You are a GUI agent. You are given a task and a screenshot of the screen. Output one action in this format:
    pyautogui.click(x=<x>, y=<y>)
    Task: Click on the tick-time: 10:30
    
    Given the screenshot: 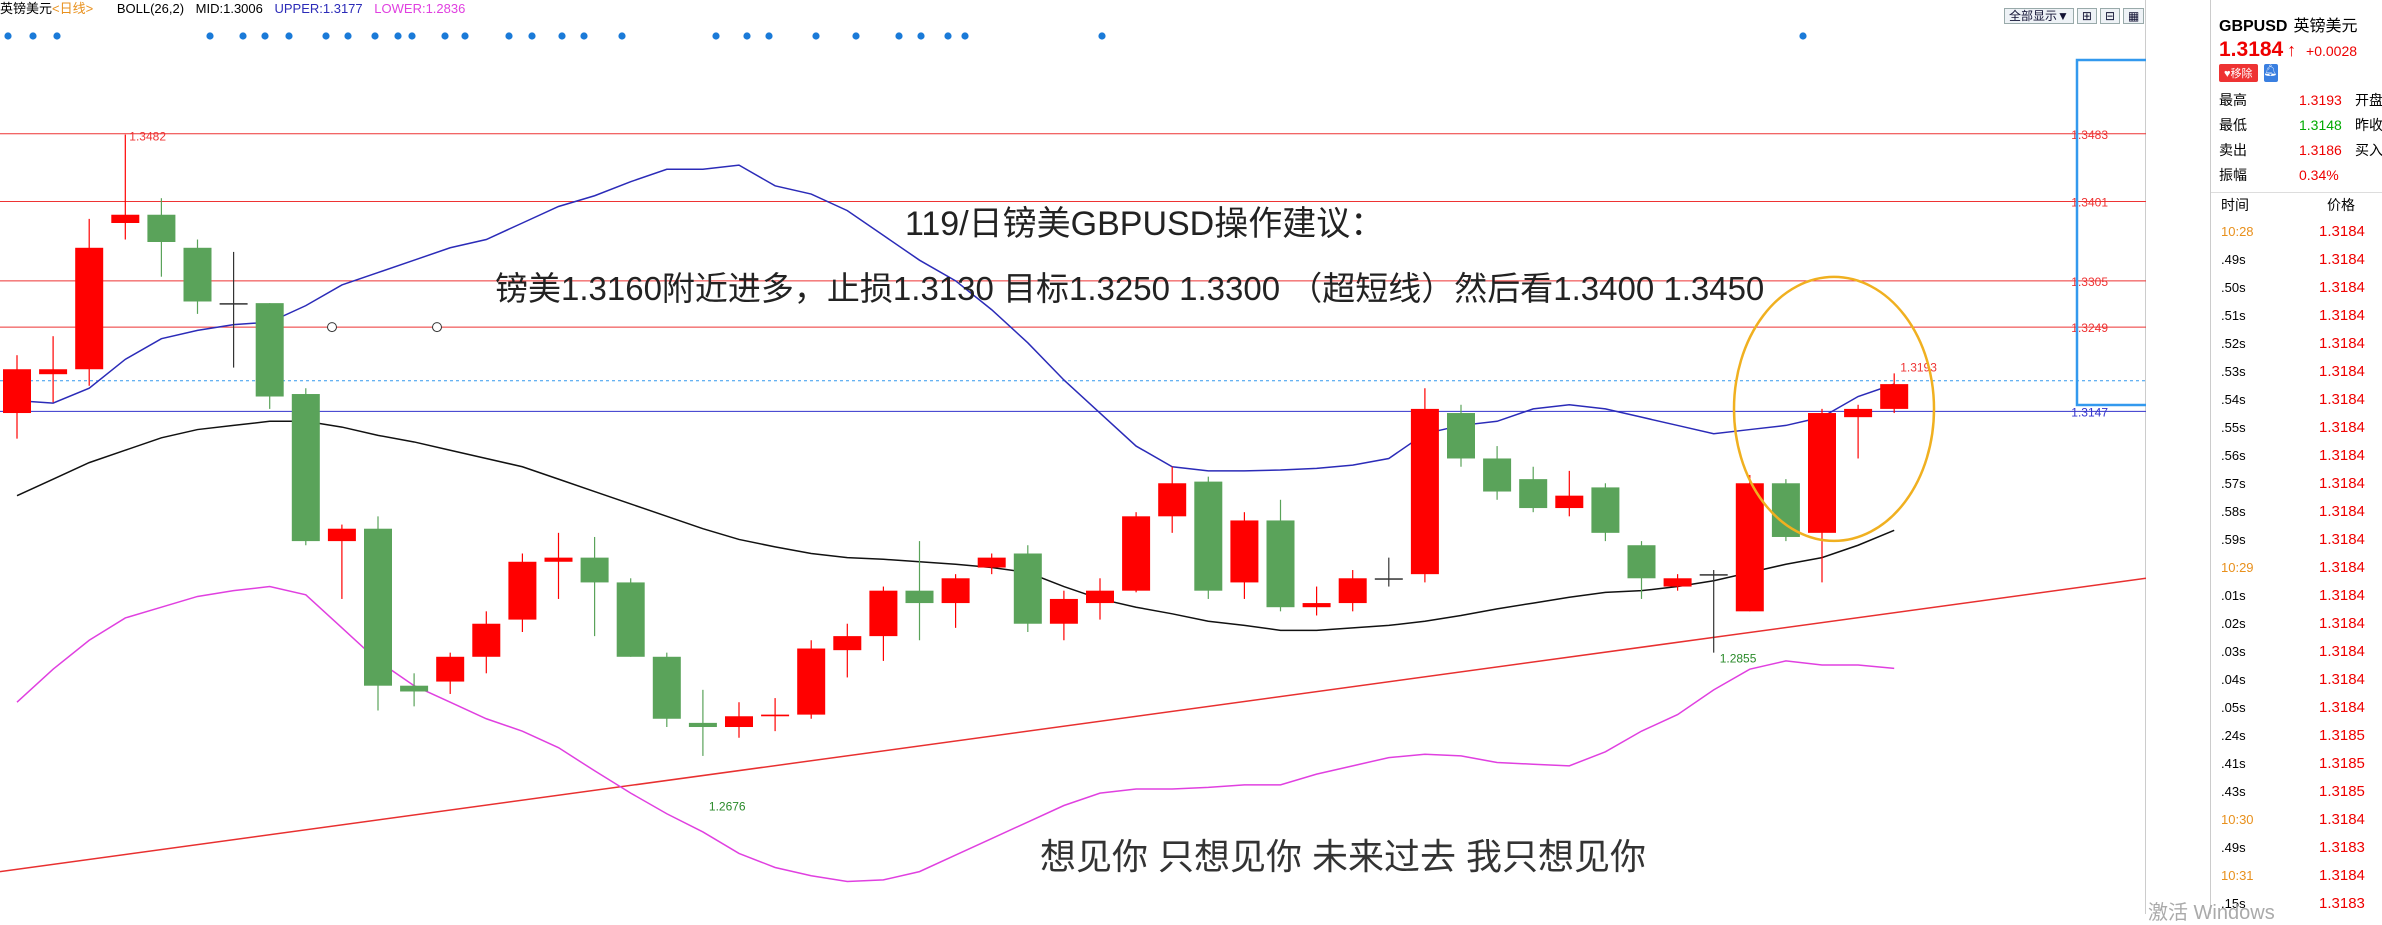 What is the action you would take?
    pyautogui.click(x=2237, y=819)
    